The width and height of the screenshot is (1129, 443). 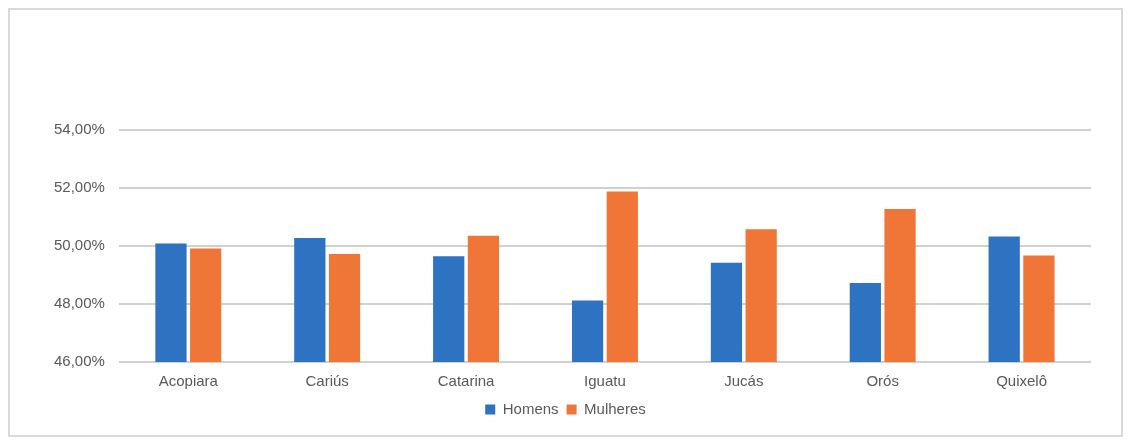 What do you see at coordinates (79, 187) in the screenshot?
I see `y-tick-label: 52,00%` at bounding box center [79, 187].